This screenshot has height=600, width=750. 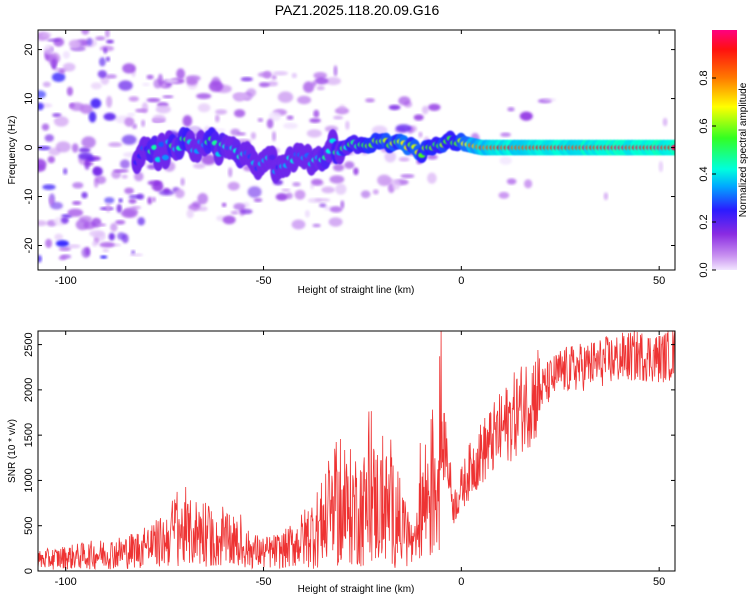 What do you see at coordinates (743, 149) in the screenshot?
I see `colorbar-label: Normalized spectral amplitude` at bounding box center [743, 149].